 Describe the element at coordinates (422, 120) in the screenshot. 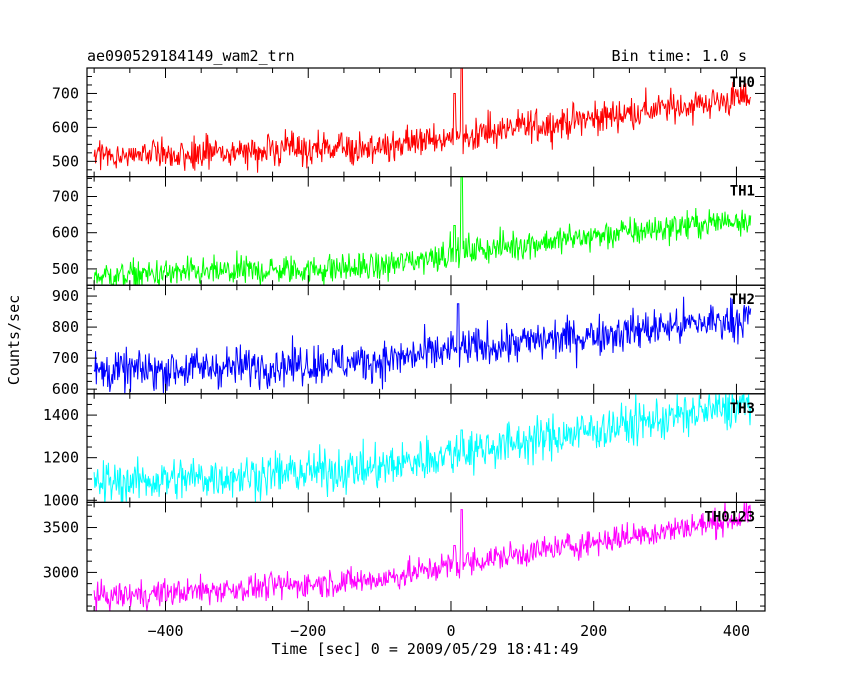

I see `series-line-th0` at that location.